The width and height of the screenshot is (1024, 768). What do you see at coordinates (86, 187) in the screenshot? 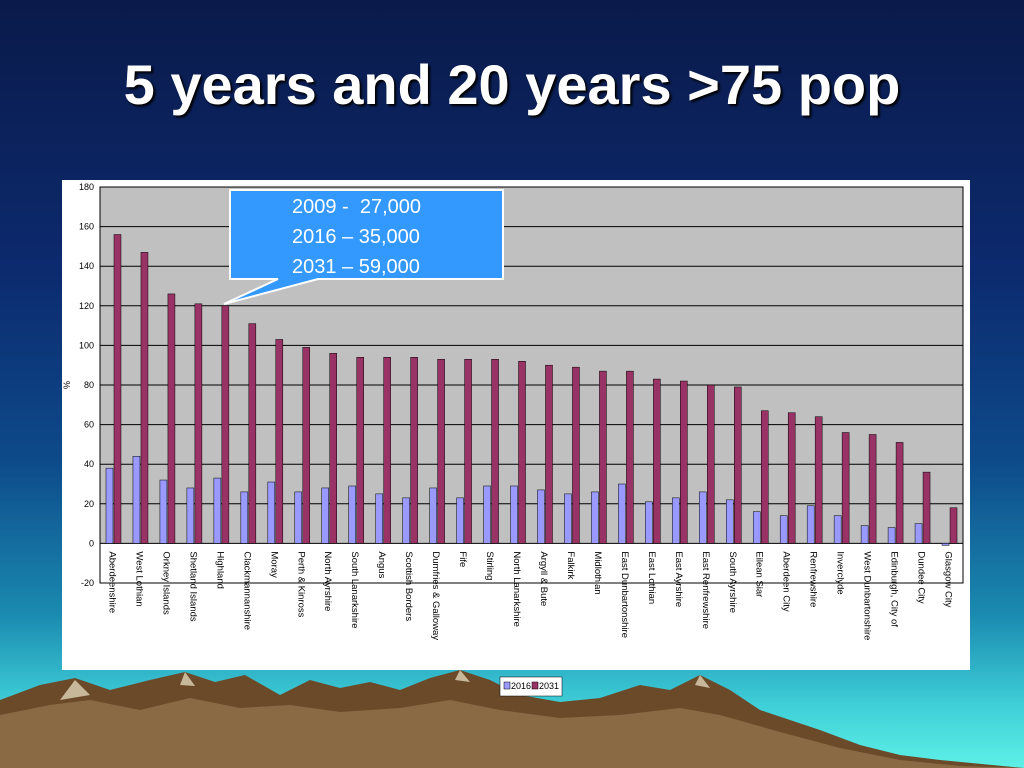
I see `y-tick-label: 180` at bounding box center [86, 187].